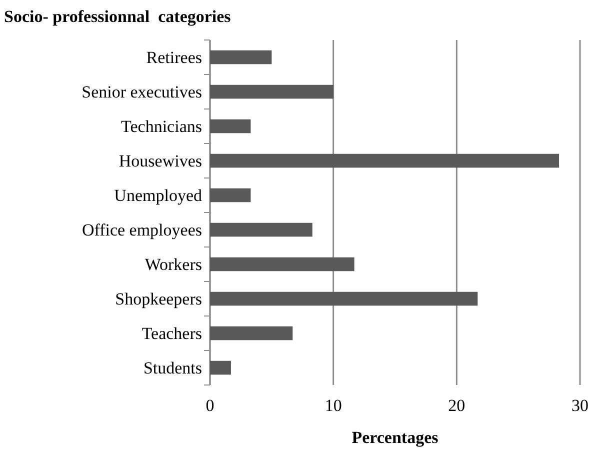  I want to click on y-tick-label: Office employees, so click(142, 230).